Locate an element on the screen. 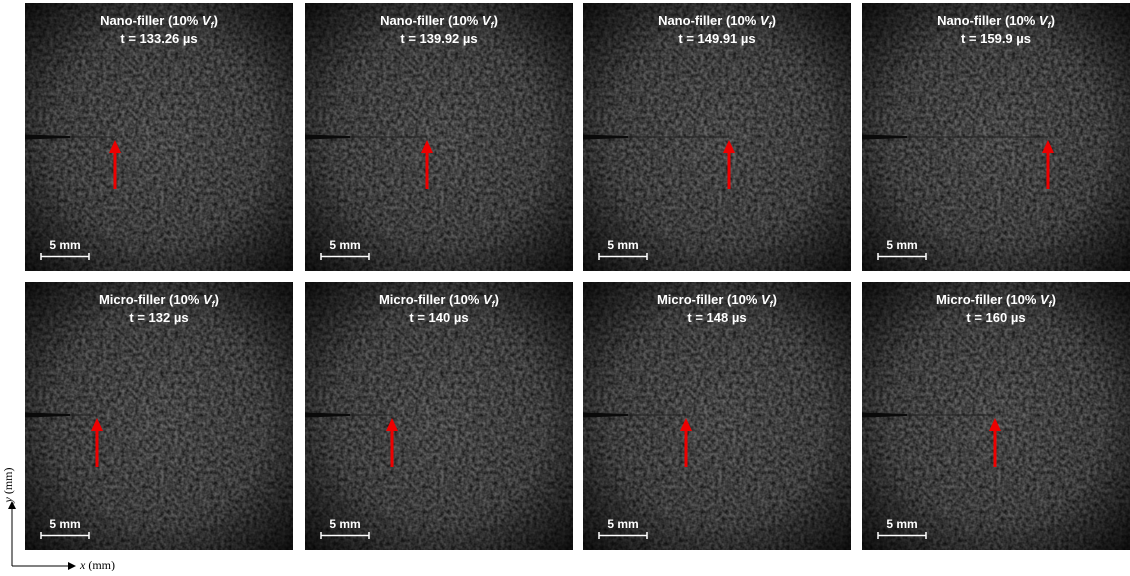 Image resolution: width=1130 pixels, height=576 pixels. image-panel: Micro-filler (10% Vf)t = 148 µs5 mm is located at coordinates (717, 416).